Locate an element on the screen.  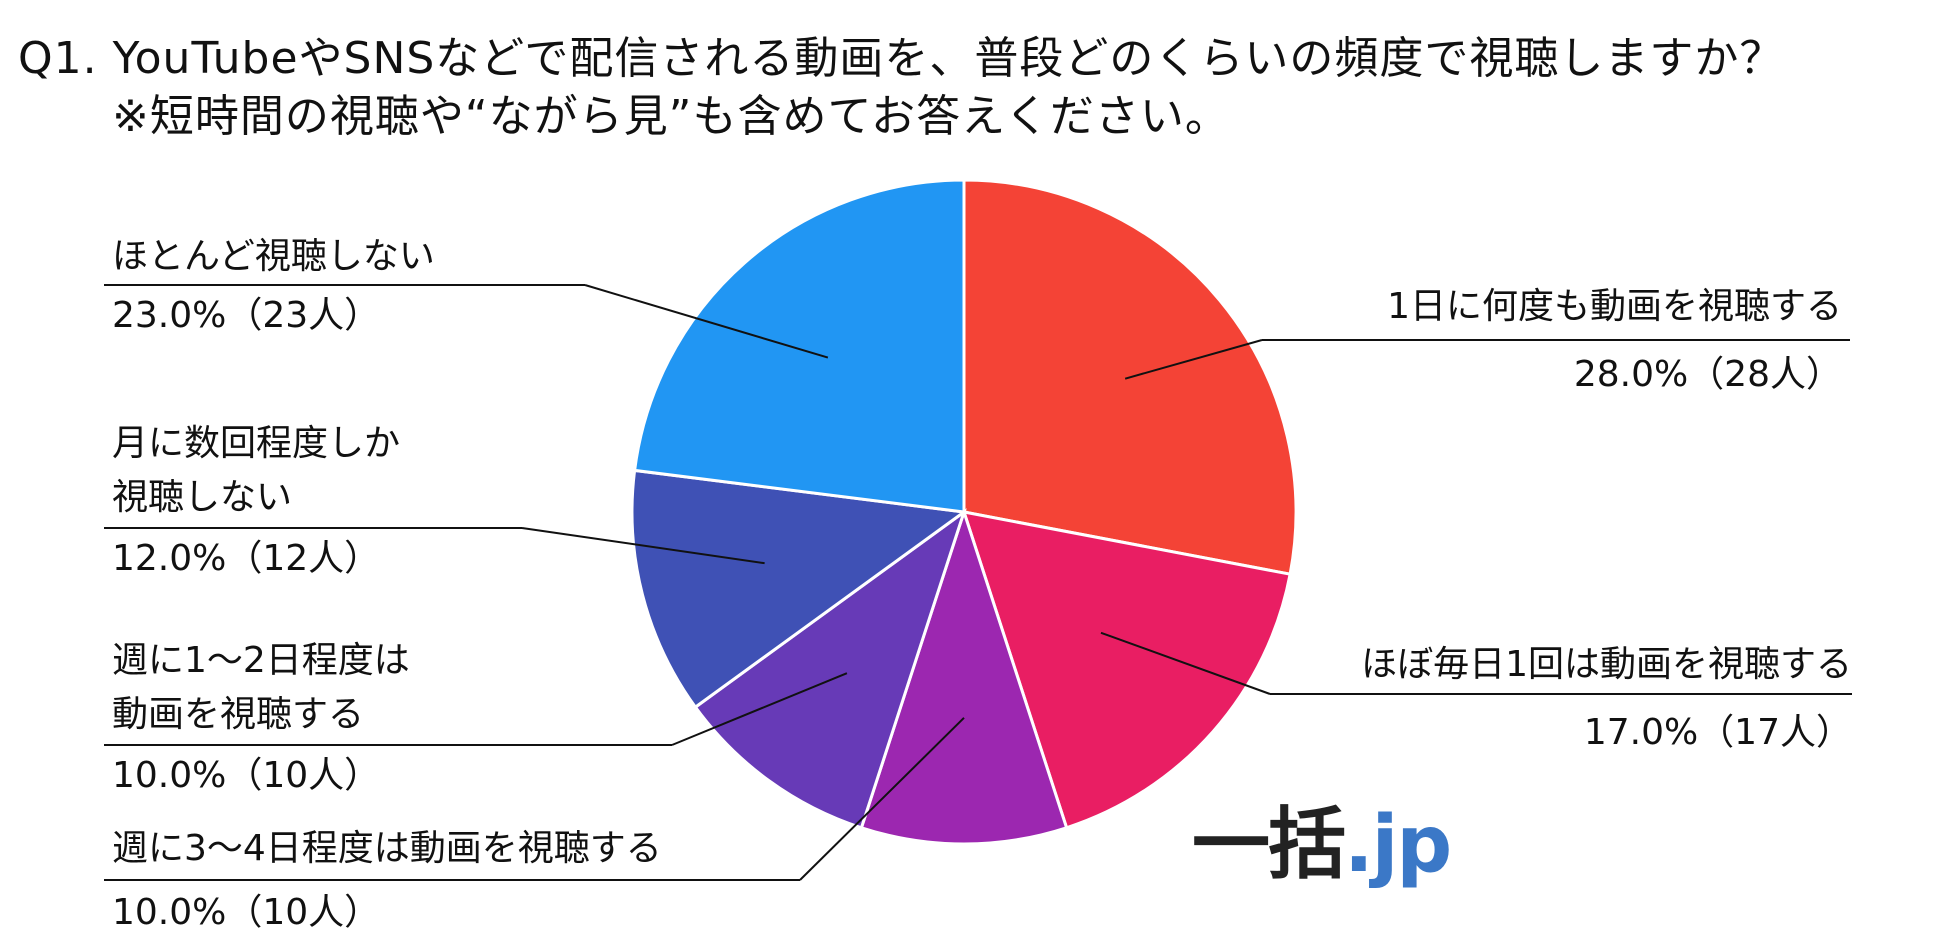
logo-brand-text: 一括 is located at coordinates (1269, 845).